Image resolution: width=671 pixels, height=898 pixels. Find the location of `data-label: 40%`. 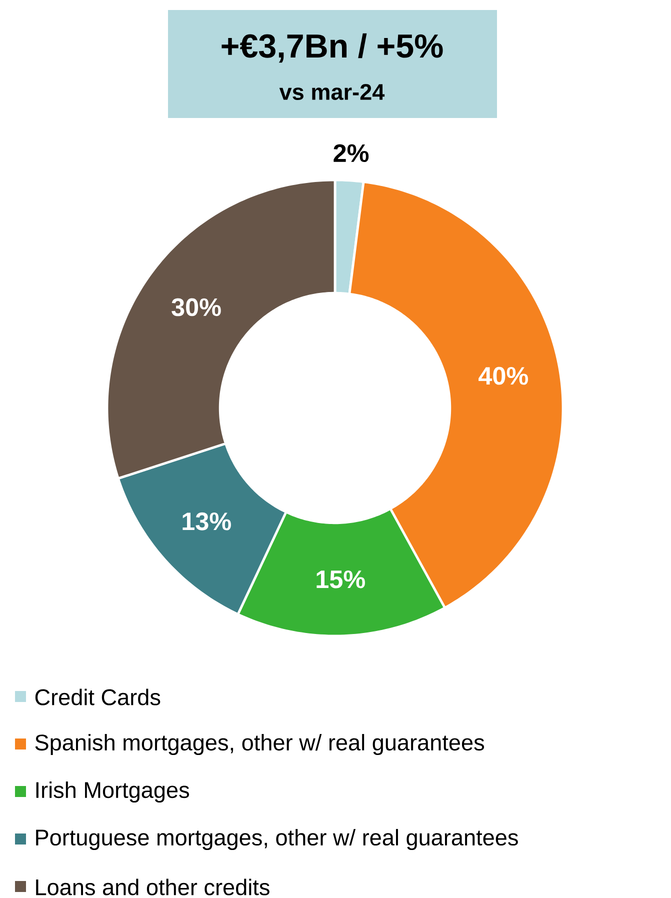

data-label: 40% is located at coordinates (503, 375).